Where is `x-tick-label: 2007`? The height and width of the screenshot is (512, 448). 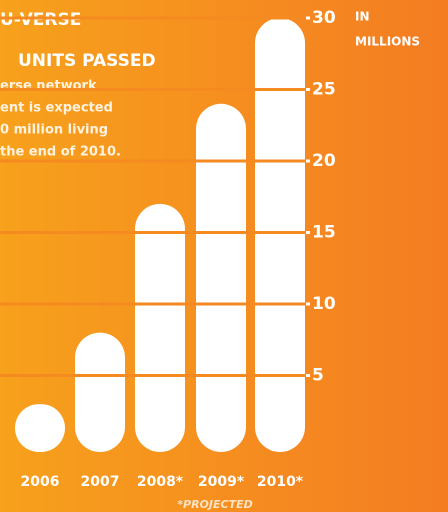
x-tick-label: 2007 is located at coordinates (100, 482).